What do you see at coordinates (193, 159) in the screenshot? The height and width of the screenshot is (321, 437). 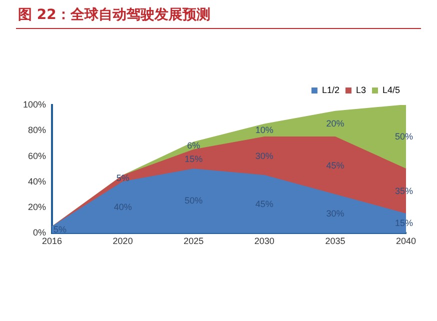 I see `data-label: 15%` at bounding box center [193, 159].